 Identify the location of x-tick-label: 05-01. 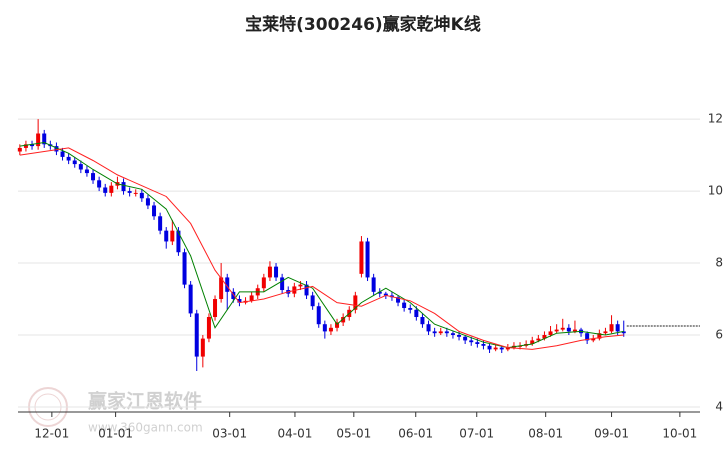
(353, 434).